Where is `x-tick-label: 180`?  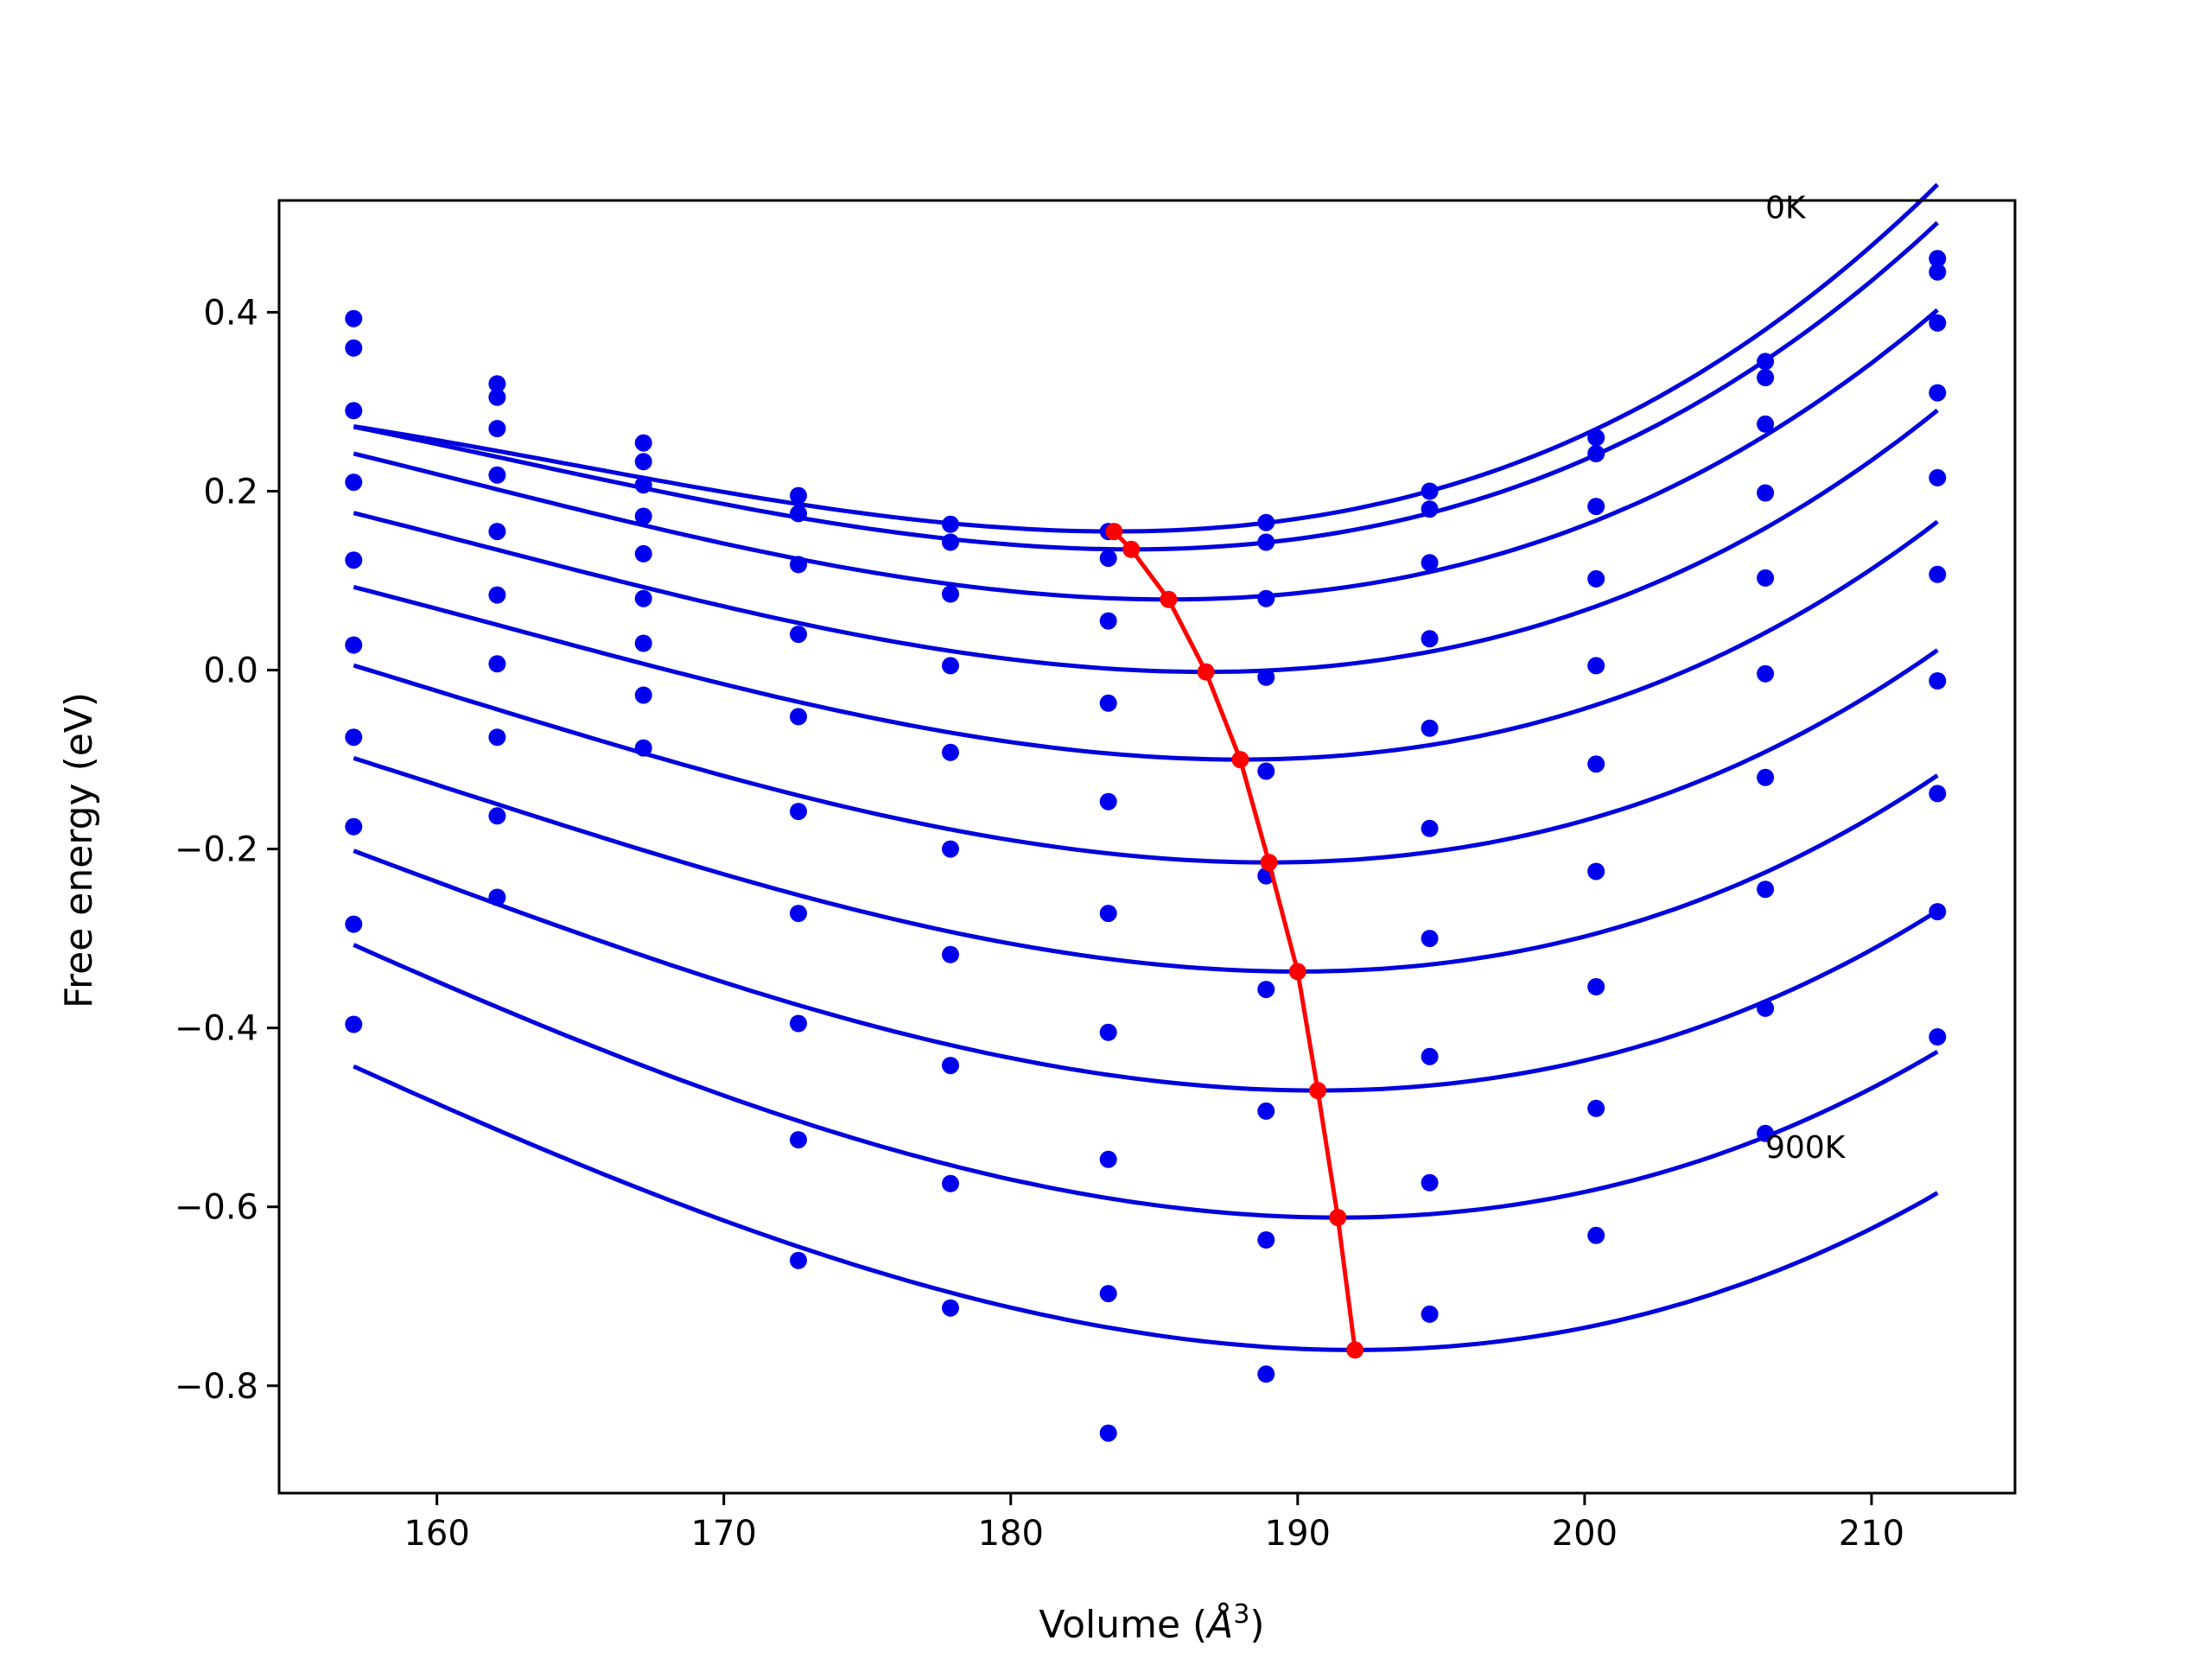
x-tick-label: 180 is located at coordinates (1011, 1534).